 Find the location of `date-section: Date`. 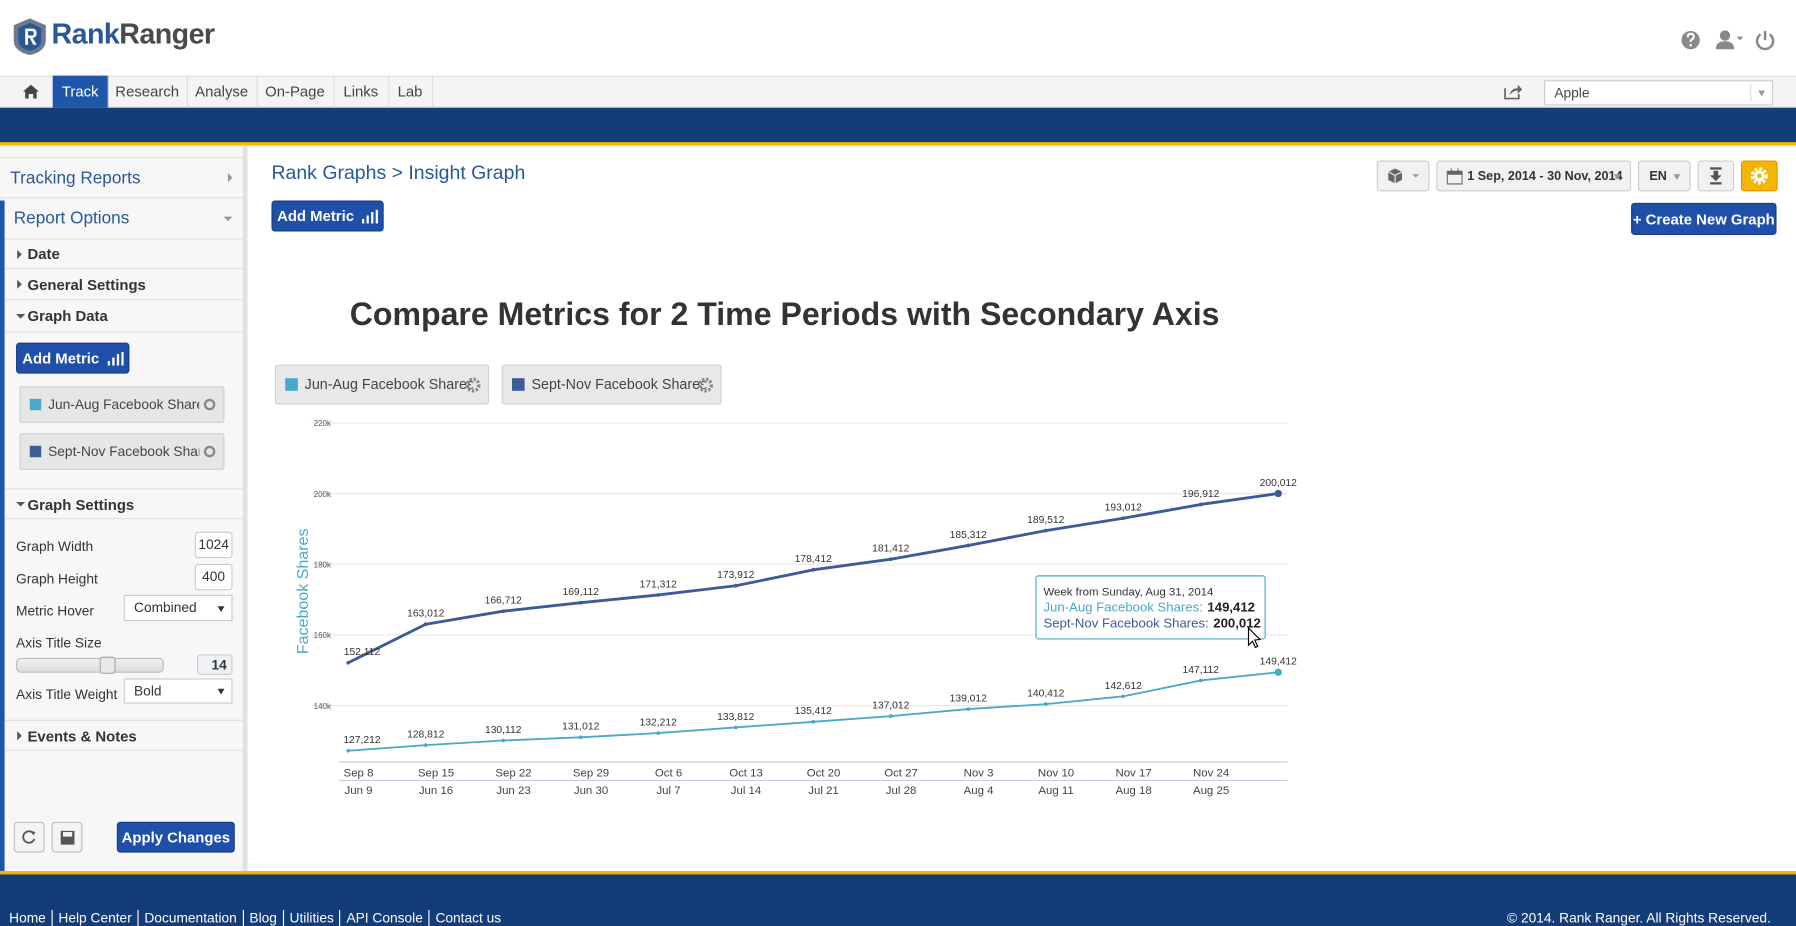

date-section: Date is located at coordinates (123, 255).